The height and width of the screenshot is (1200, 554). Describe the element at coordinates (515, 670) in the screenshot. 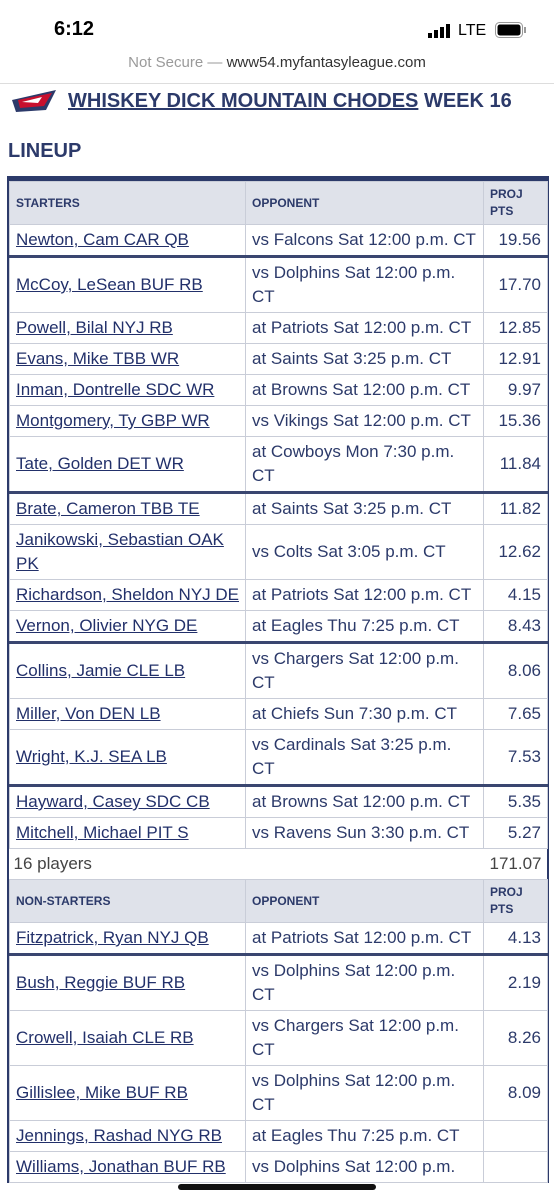

I see `points-cell: 8.06` at that location.